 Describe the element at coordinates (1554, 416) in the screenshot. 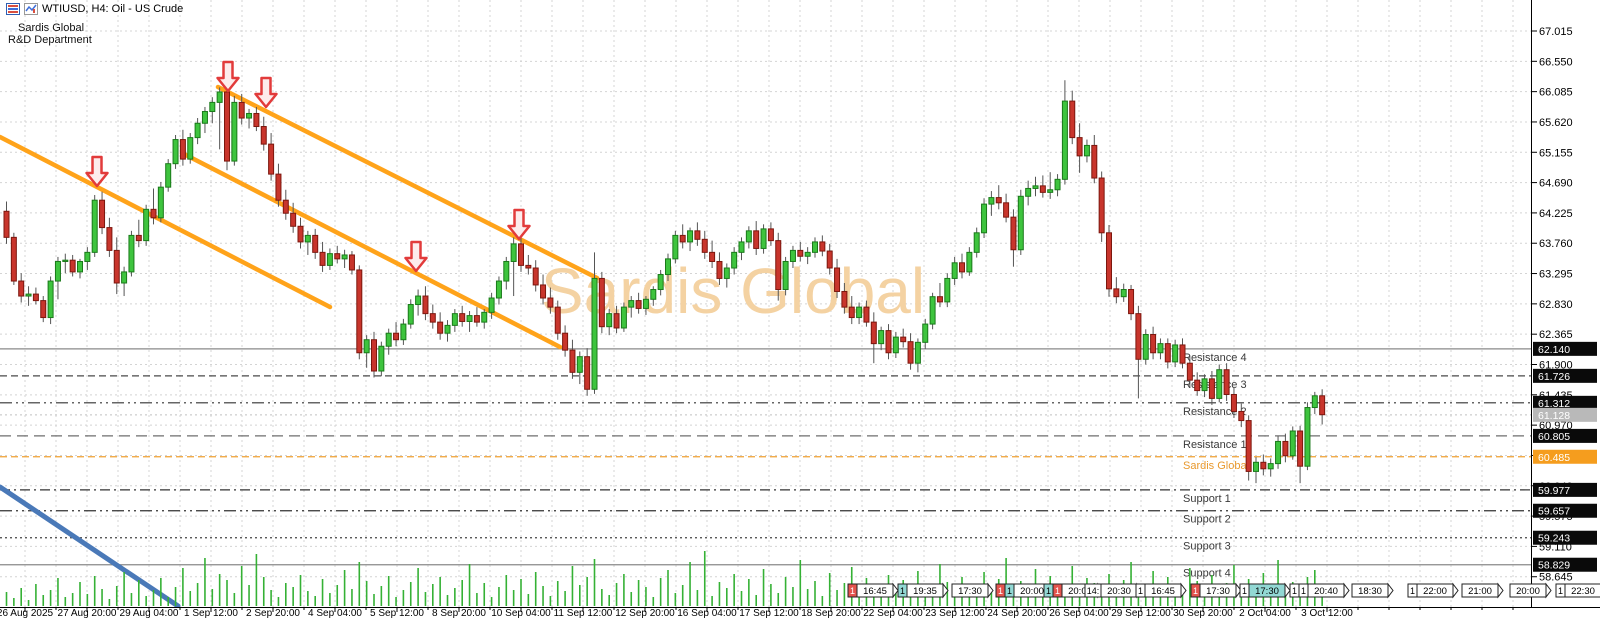

I see `bid-price-value: 61.128` at that location.